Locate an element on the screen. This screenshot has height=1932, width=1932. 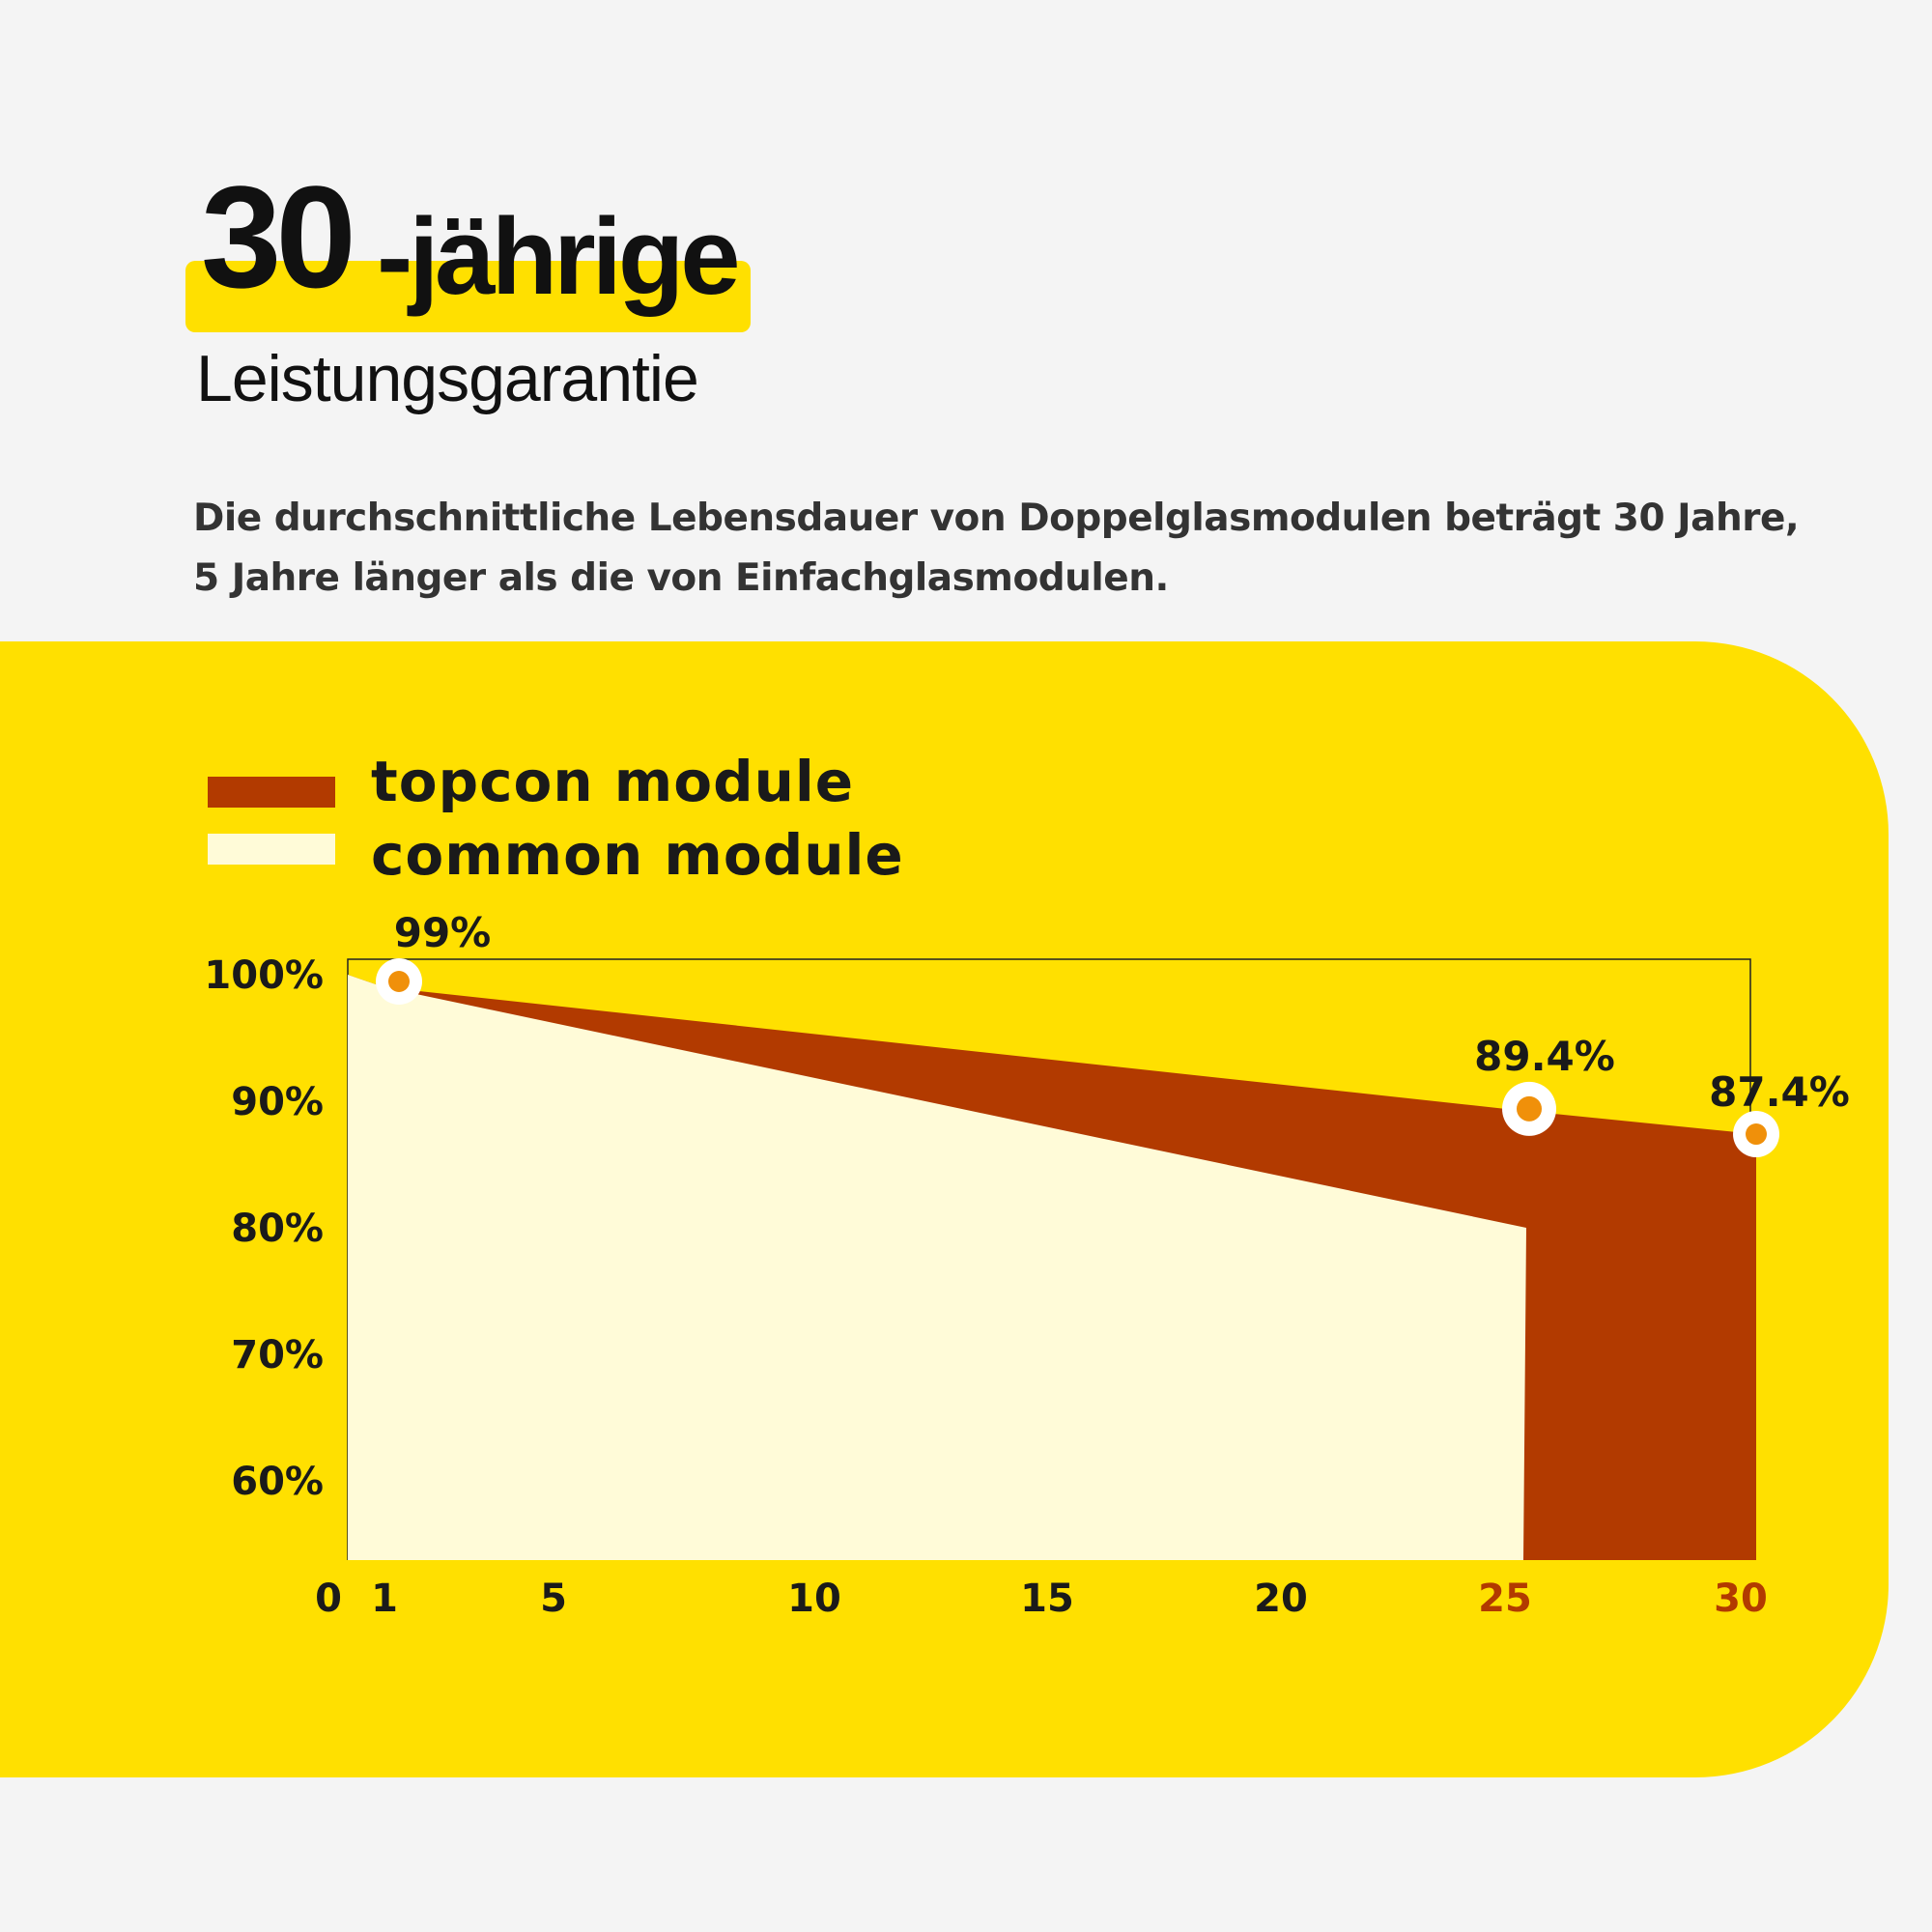
data-label: 99% is located at coordinates (443, 932).